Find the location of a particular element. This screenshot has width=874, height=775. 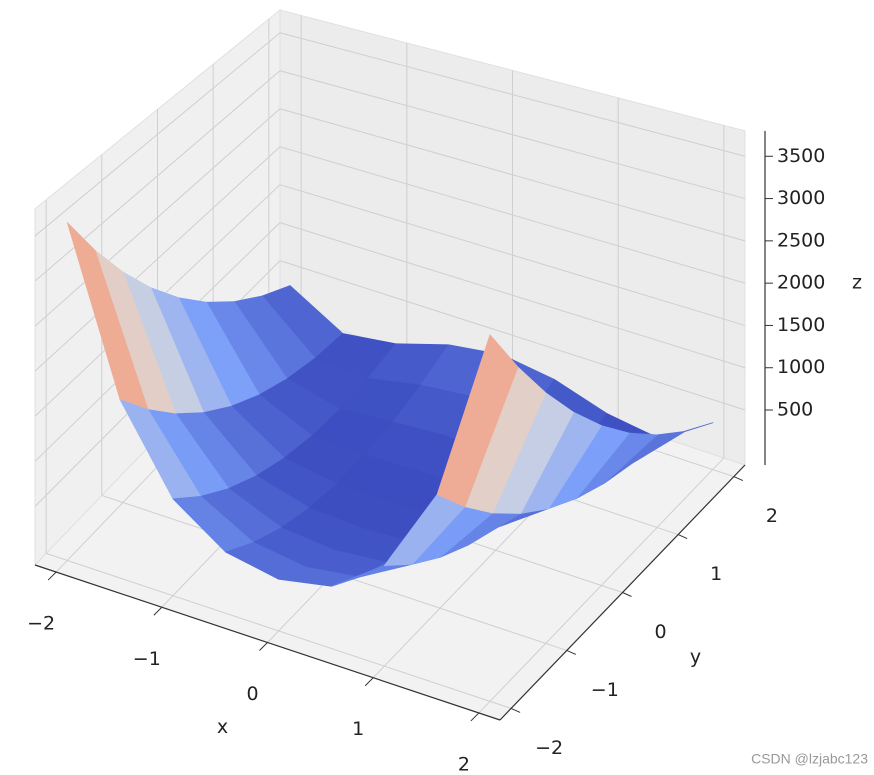

z-tick-label: 2500 is located at coordinates (801, 240).